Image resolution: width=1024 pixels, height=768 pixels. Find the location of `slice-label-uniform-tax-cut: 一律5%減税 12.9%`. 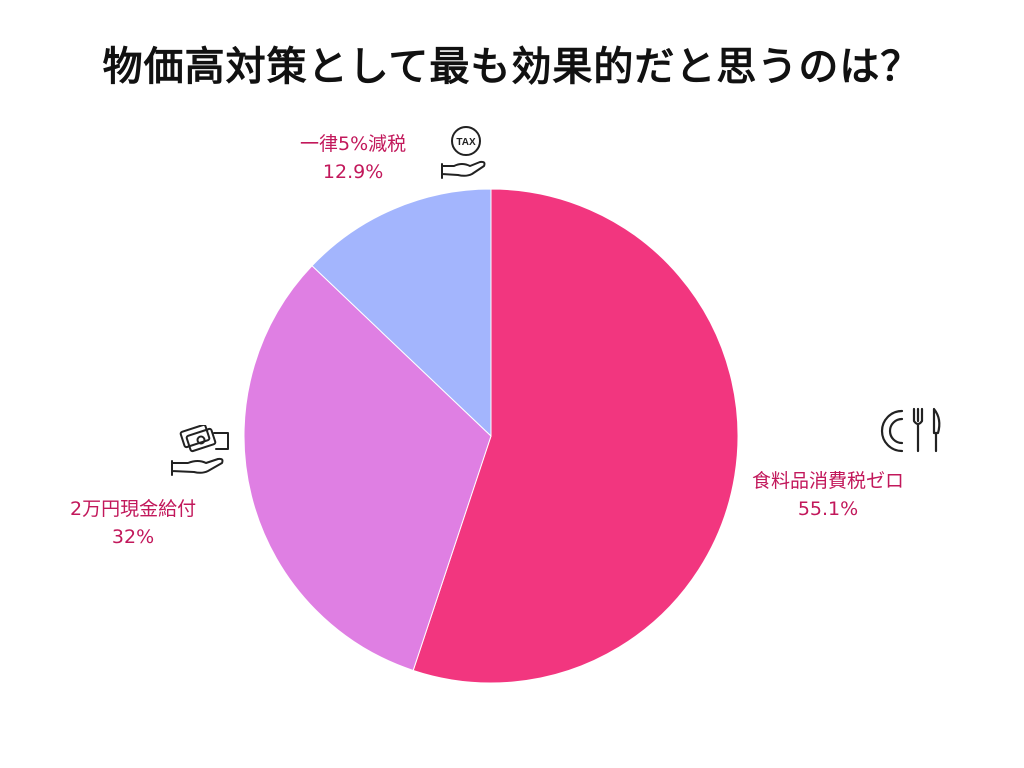

slice-label-uniform-tax-cut: 一律5%減税 12.9% is located at coordinates (353, 158).